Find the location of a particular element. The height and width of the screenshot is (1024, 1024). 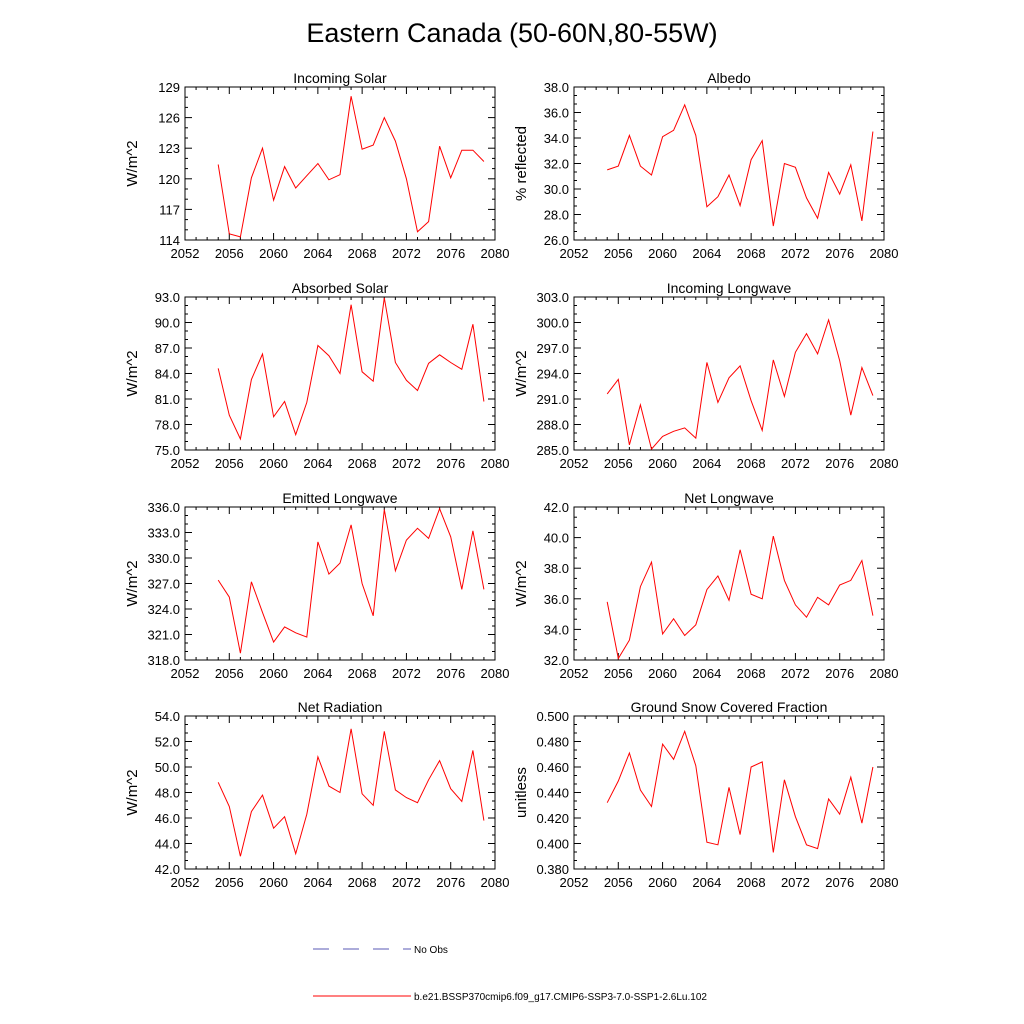

y-tick-label: 32.0 is located at coordinates (556, 164).